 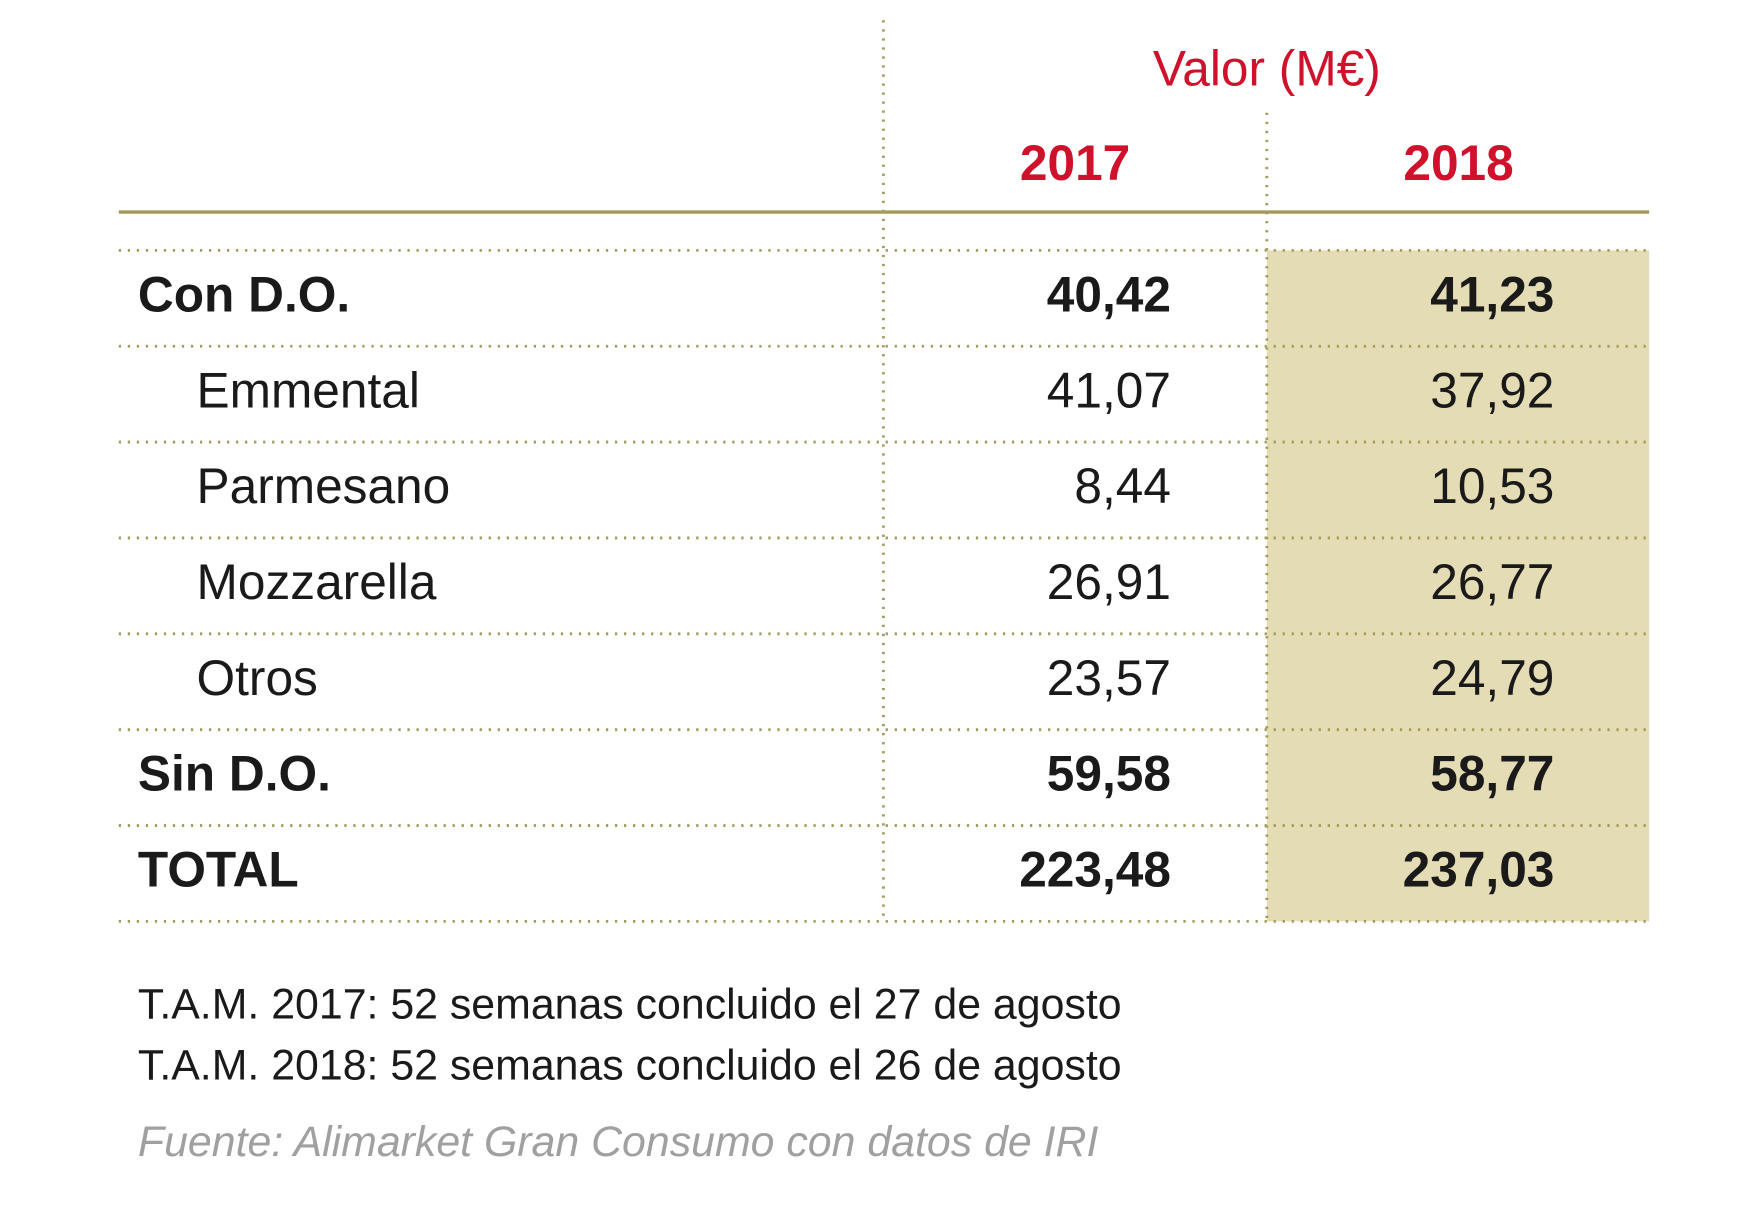 What do you see at coordinates (257, 678) in the screenshot?
I see `row-label: Otros` at bounding box center [257, 678].